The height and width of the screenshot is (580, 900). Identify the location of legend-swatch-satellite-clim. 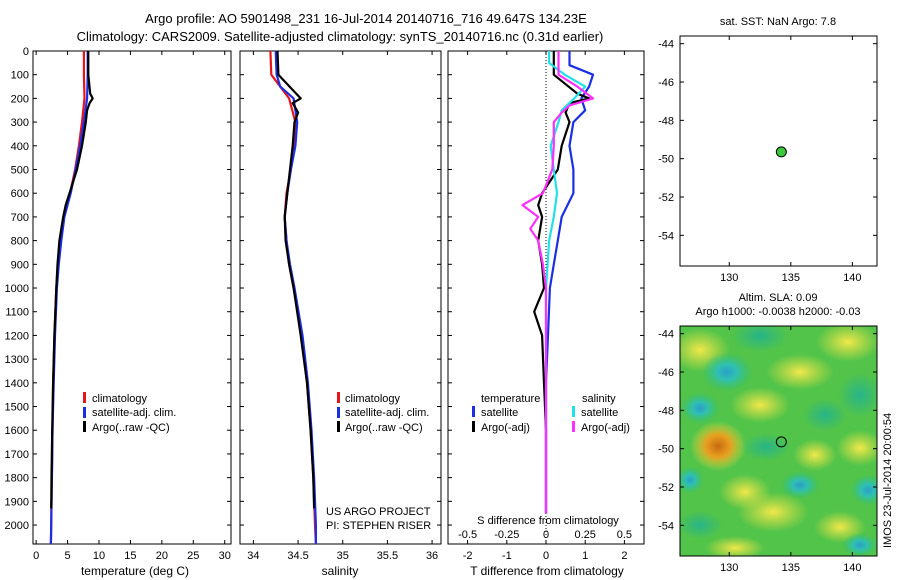
(338, 412).